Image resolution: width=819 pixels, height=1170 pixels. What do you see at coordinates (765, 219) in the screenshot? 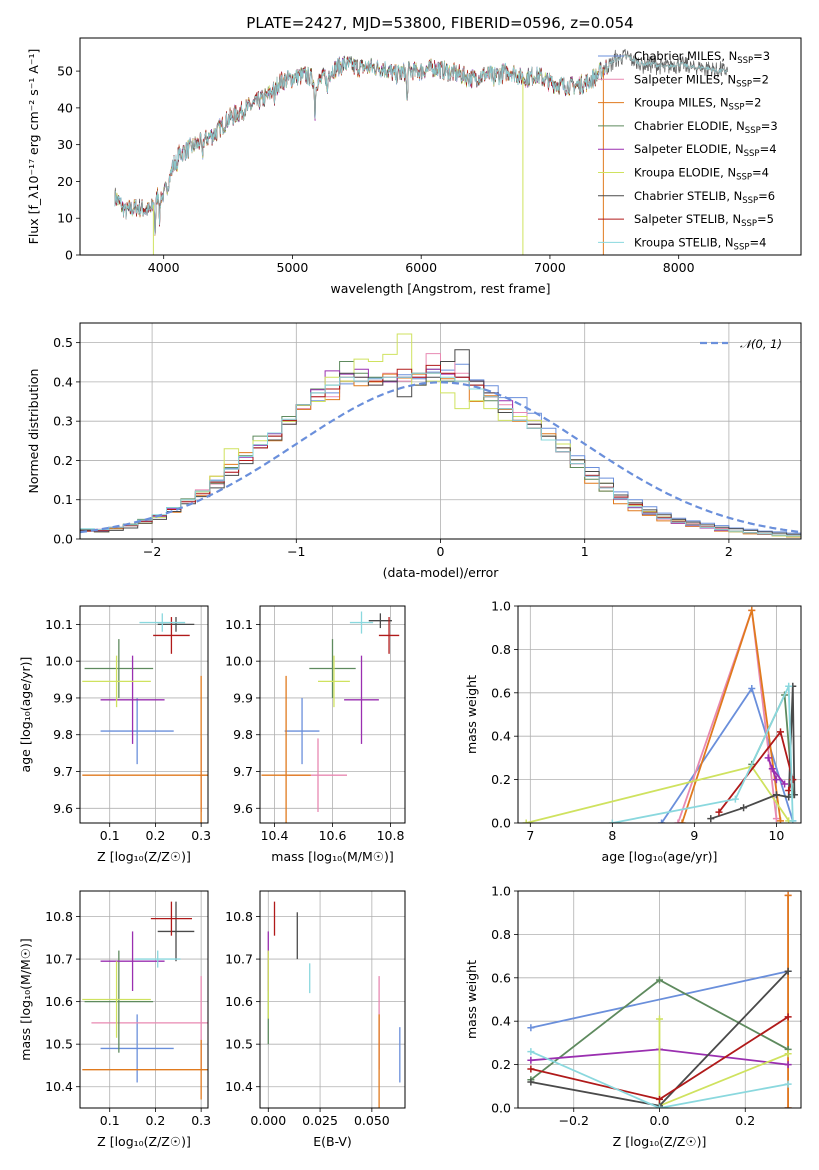
I see `legend-value: =5` at bounding box center [765, 219].